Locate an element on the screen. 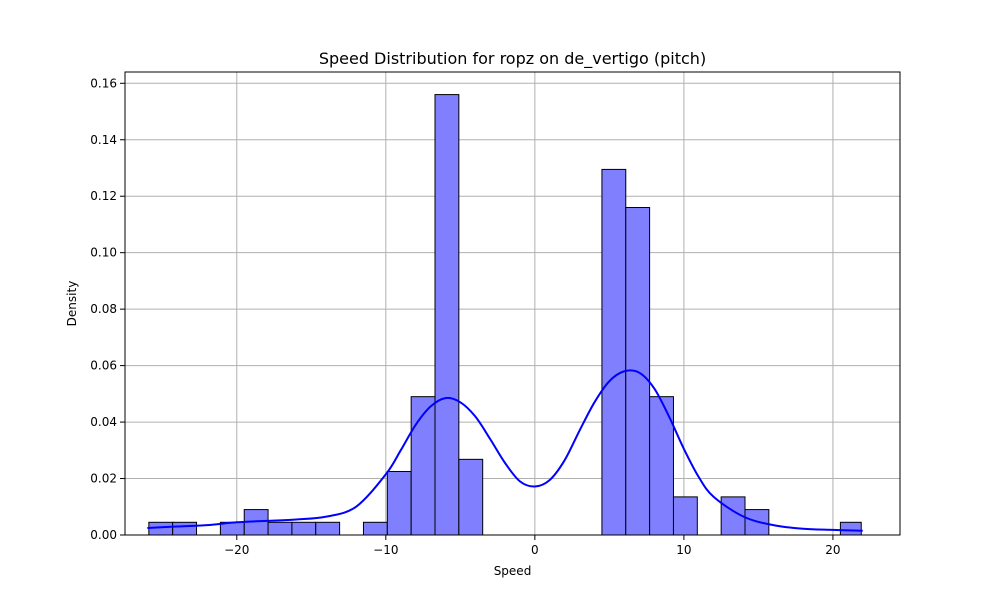  y-tick-label: 0.14 is located at coordinates (103, 140).